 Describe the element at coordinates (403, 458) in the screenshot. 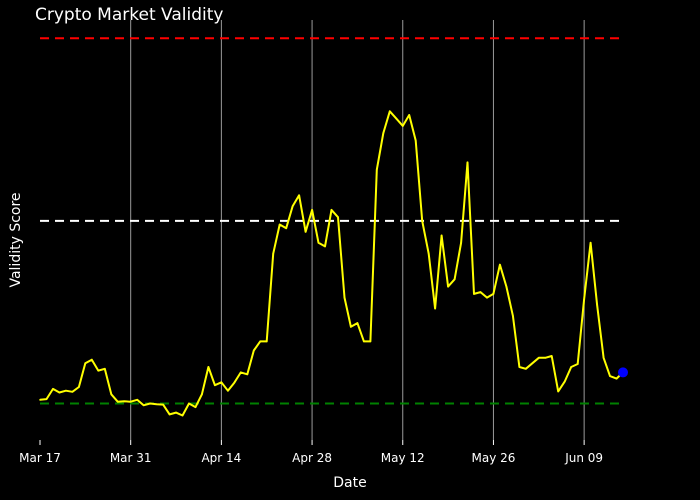

I see `x-tick-label: May 12` at that location.